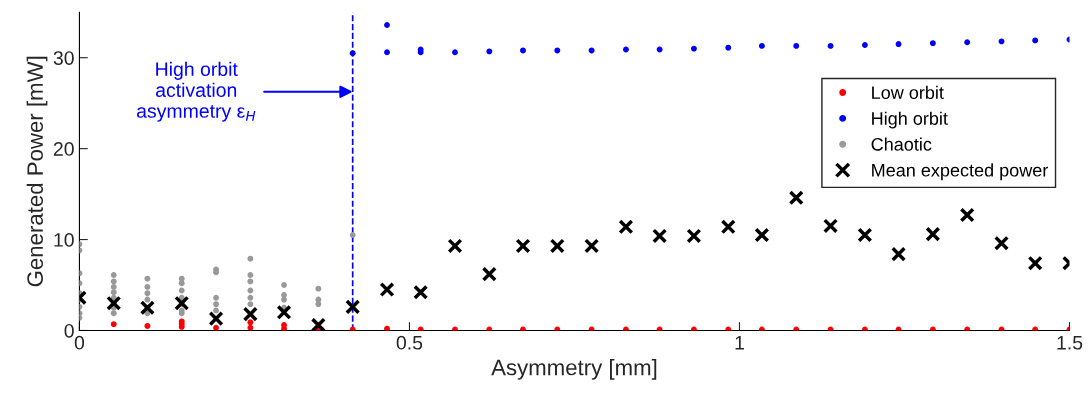 The width and height of the screenshot is (1088, 408). Describe the element at coordinates (196, 91) in the screenshot. I see `annotation: High orbit activation asymmetry ε$_{H}$` at that location.